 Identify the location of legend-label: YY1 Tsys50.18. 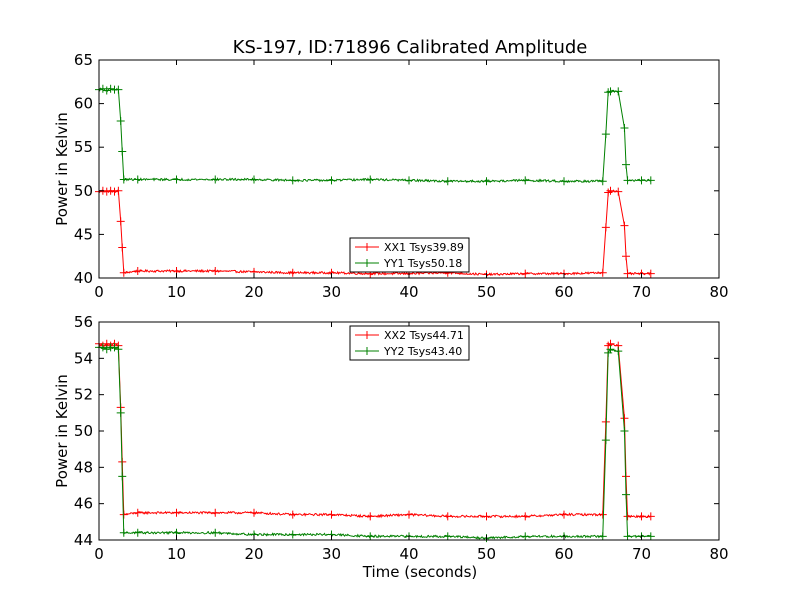
(422, 263).